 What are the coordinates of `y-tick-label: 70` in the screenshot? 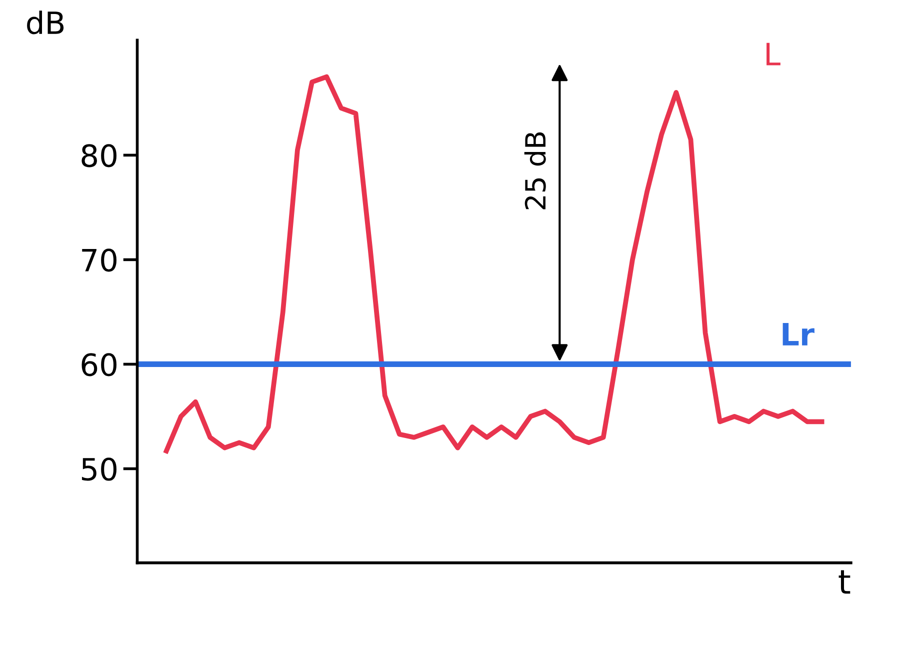 It's located at (99, 260).